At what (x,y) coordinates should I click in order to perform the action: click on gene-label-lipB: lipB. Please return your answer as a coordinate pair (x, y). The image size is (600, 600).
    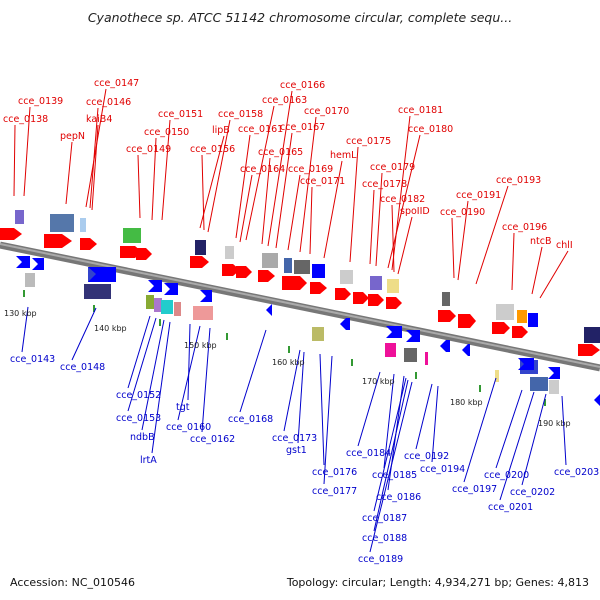
    Looking at the image, I should click on (221, 130).